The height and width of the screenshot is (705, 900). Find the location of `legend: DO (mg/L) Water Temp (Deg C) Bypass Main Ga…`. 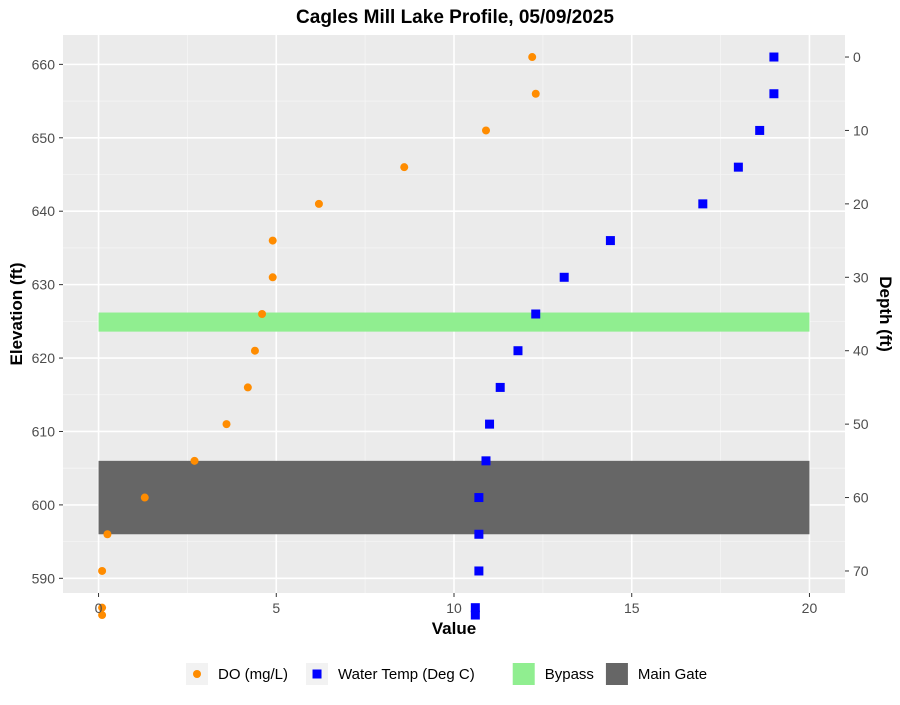

legend: DO (mg/L) Water Temp (Deg C) Bypass Main Ga… is located at coordinates (446, 674).